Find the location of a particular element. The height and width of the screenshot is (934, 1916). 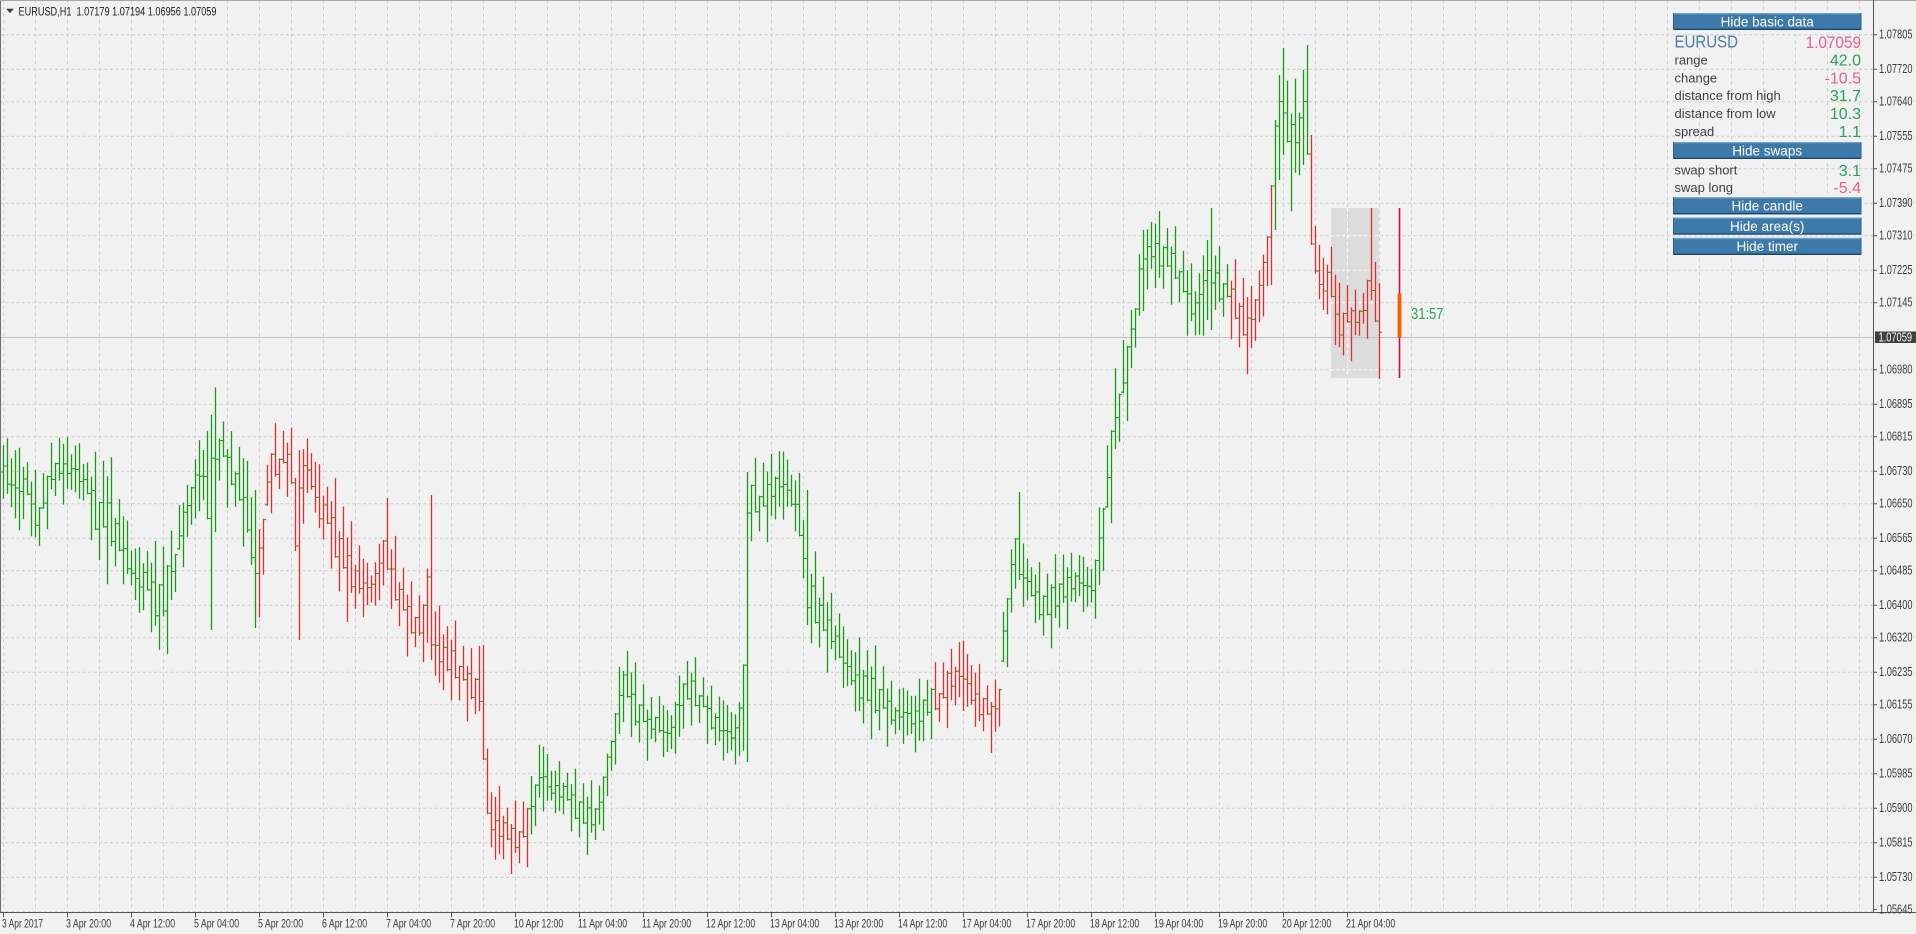

svg-text: 31.7 is located at coordinates (1845, 96).